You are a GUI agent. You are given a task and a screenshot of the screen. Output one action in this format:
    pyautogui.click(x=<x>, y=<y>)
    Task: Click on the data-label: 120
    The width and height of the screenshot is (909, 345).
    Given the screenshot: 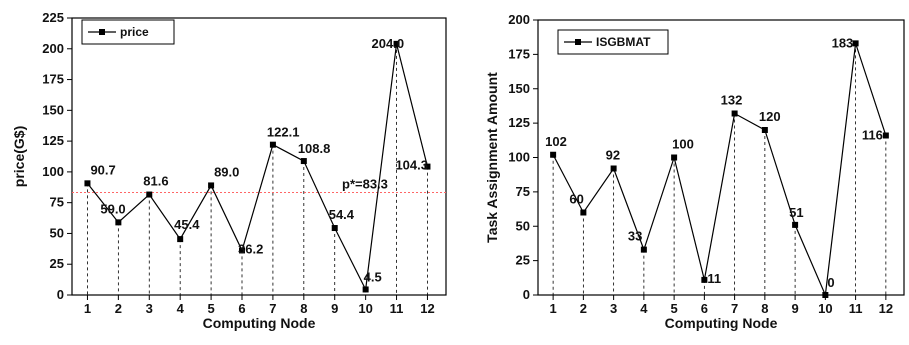 What is the action you would take?
    pyautogui.click(x=770, y=116)
    